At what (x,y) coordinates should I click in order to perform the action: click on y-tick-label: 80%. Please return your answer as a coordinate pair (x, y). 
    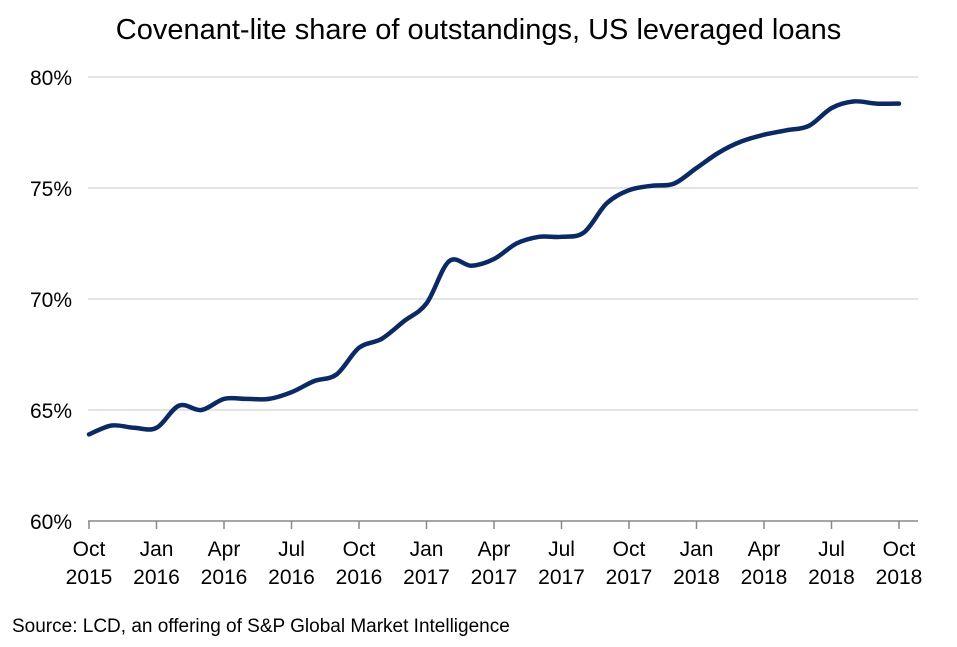
    Looking at the image, I should click on (51, 78).